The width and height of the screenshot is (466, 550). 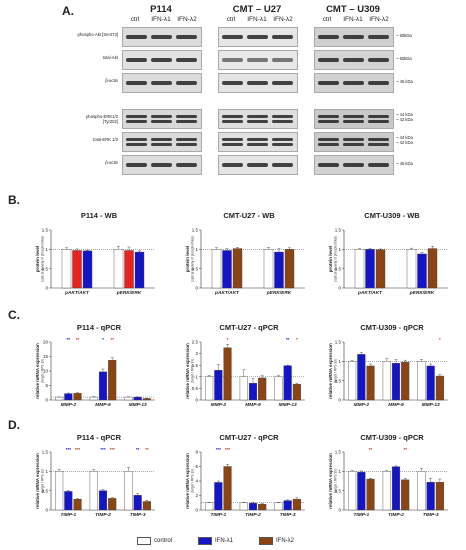 What do you see at coordinates (103, 405) in the screenshot?
I see `x-tick-label: MMP-9` at bounding box center [103, 405].